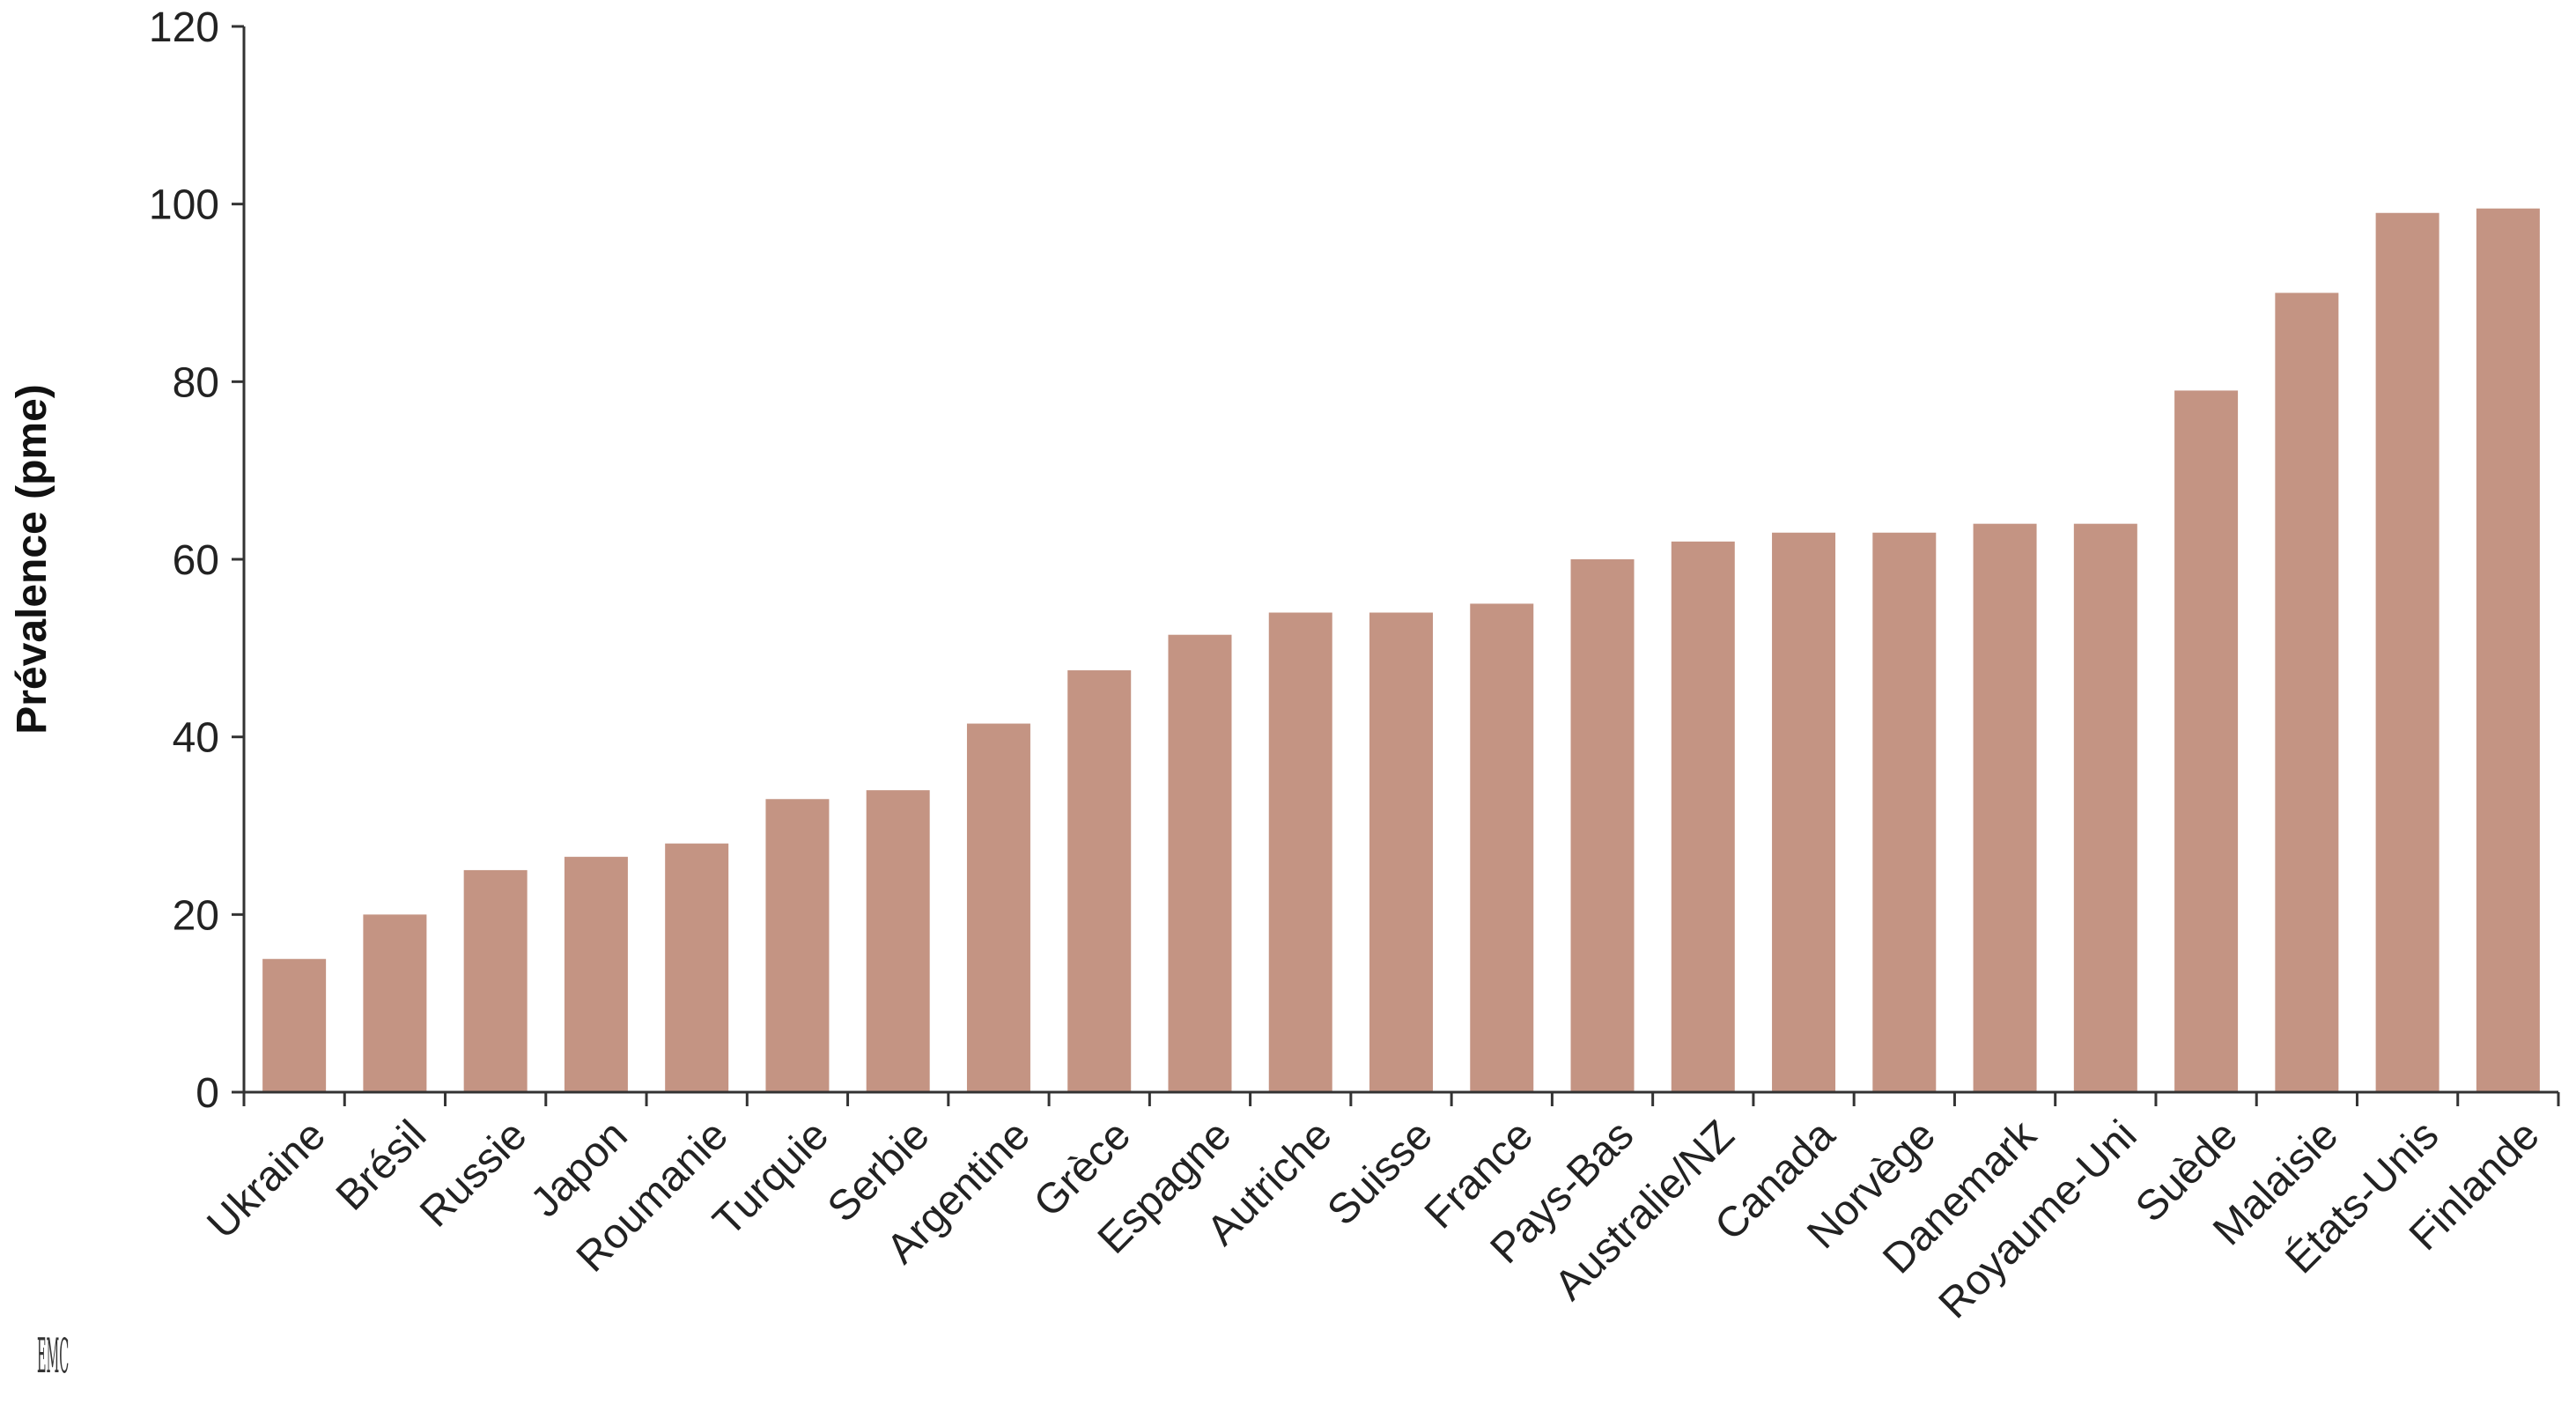 The height and width of the screenshot is (1411, 2576). What do you see at coordinates (771, 1178) in the screenshot?
I see `x-category-label: Turquie` at bounding box center [771, 1178].